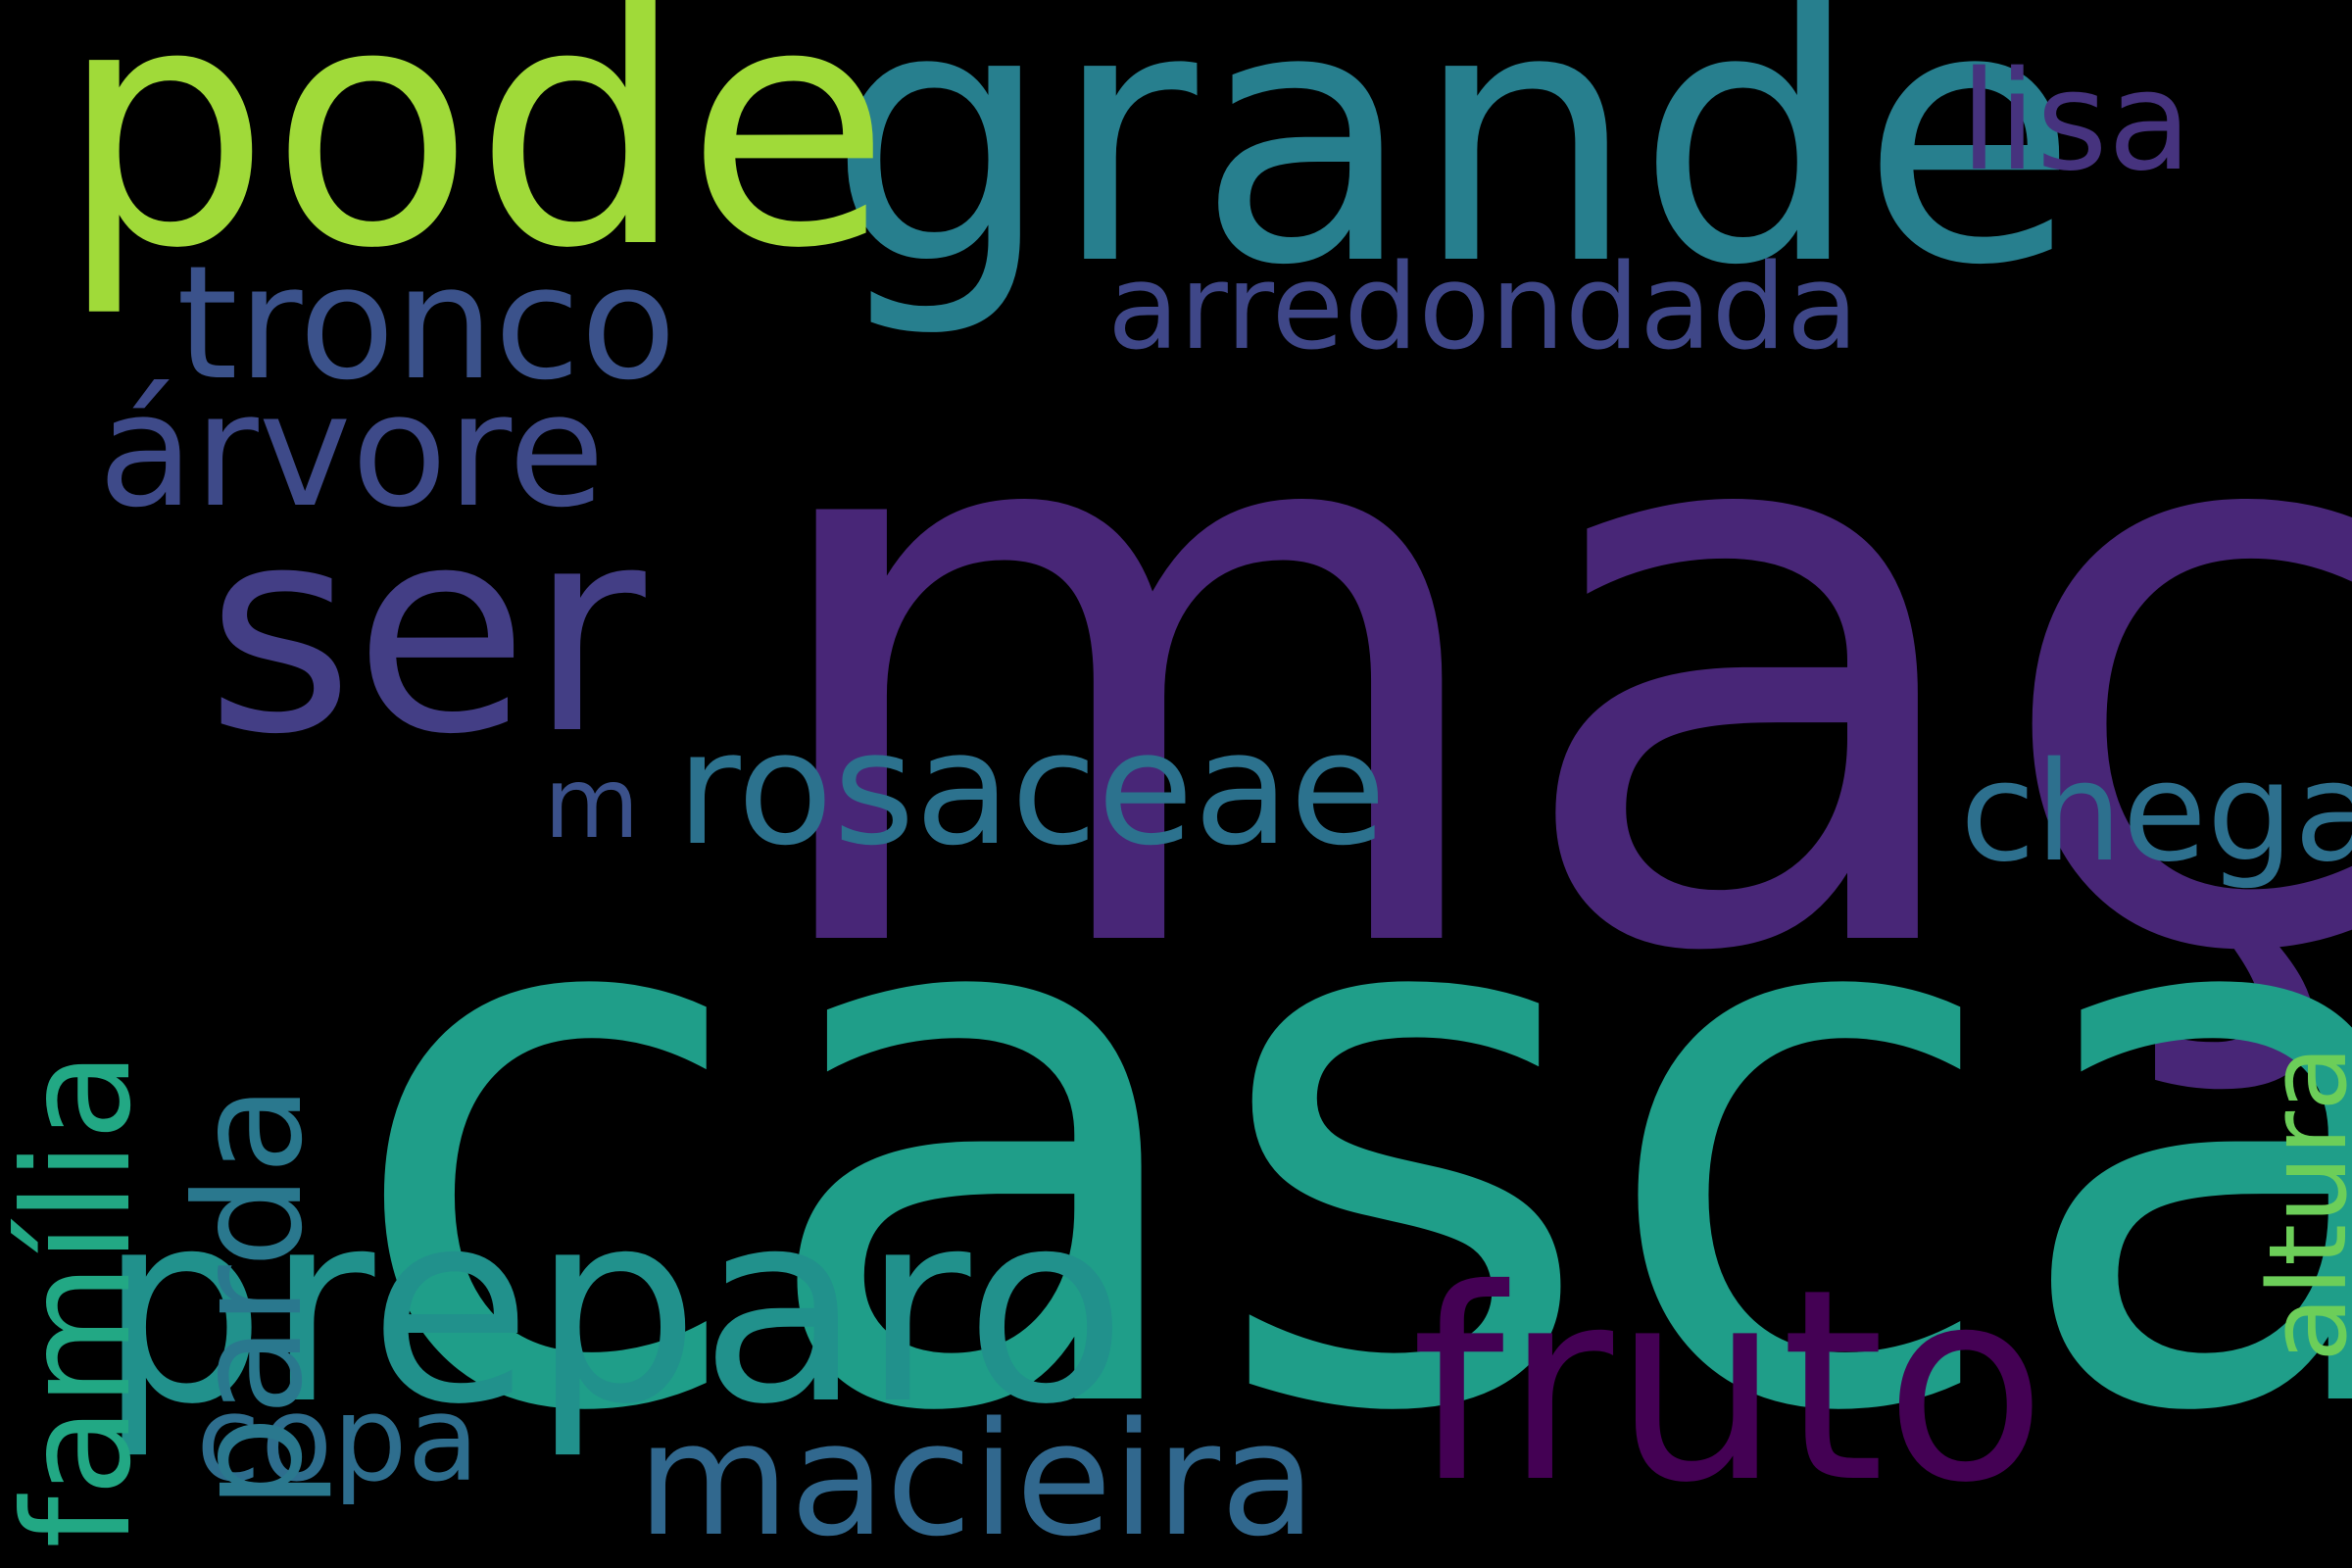  I want to click on word-pode: pode, so click(475, 160).